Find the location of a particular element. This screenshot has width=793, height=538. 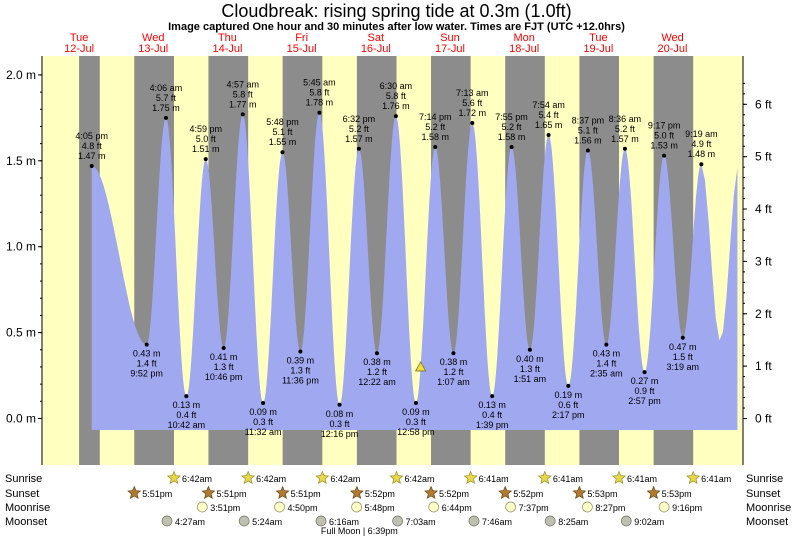

tide-meters-label: 0.41 m is located at coordinates (224, 357).